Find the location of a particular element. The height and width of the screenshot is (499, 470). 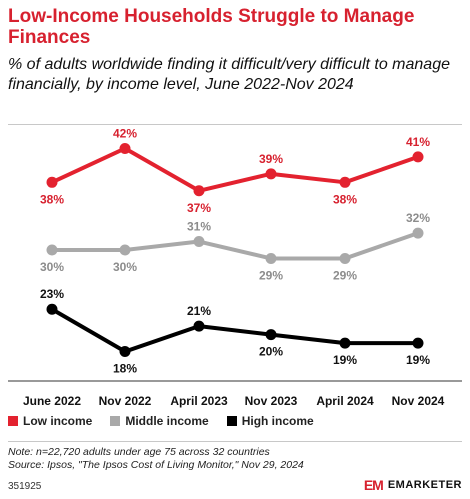

legend-label-middle: Middle income is located at coordinates (167, 421).